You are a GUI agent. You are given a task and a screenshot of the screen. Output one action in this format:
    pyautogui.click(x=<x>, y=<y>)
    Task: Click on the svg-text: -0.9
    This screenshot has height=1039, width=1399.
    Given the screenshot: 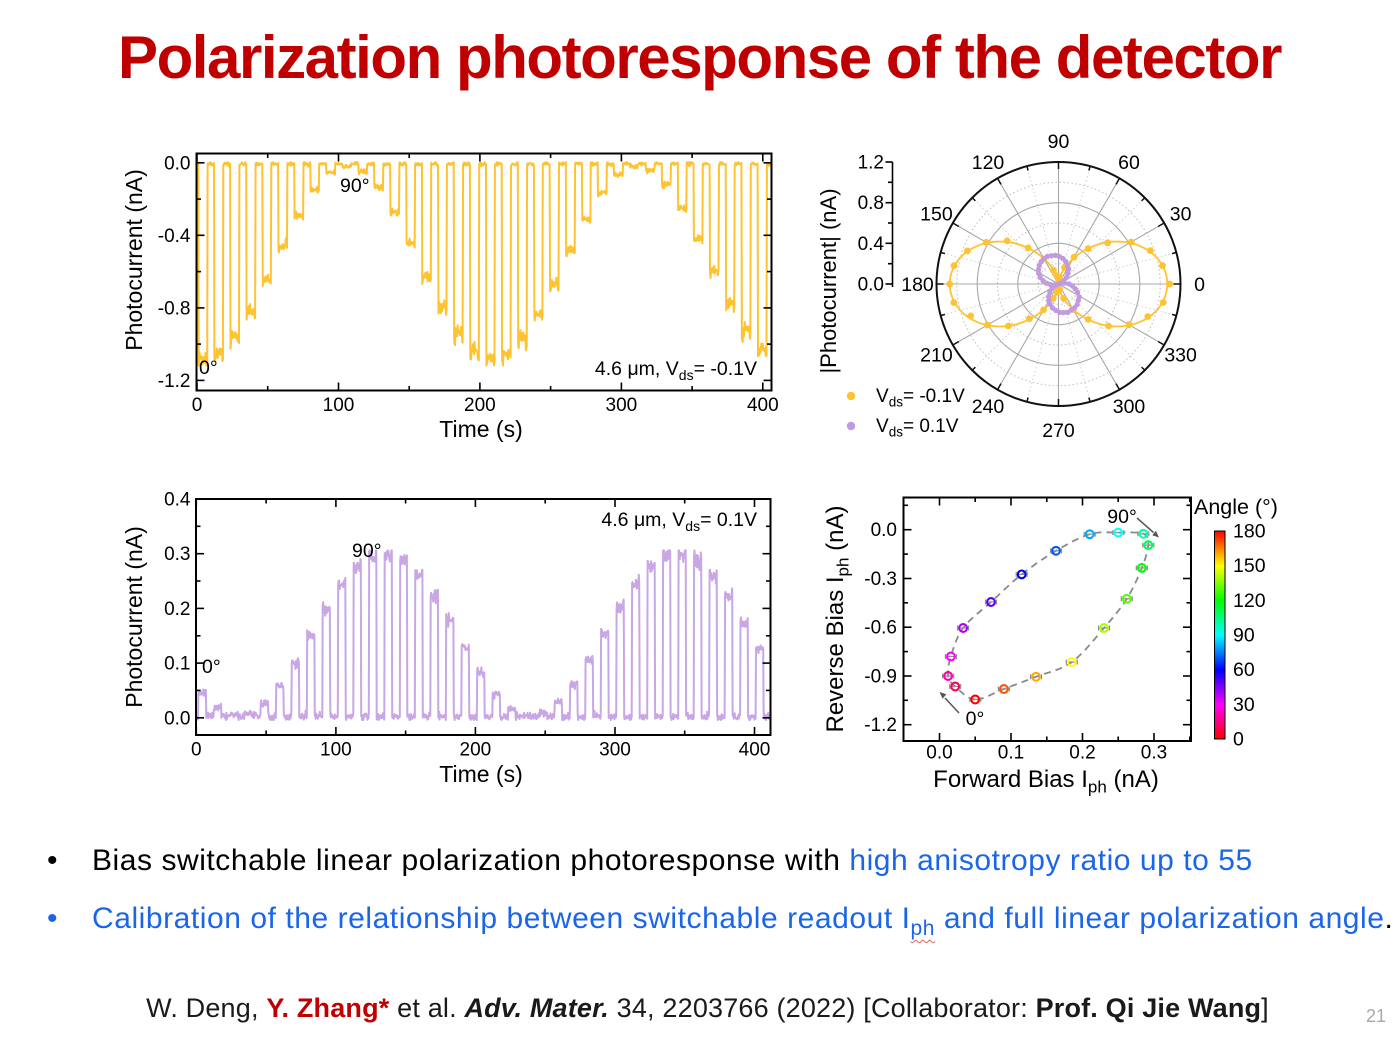 What is the action you would take?
    pyautogui.click(x=880, y=677)
    